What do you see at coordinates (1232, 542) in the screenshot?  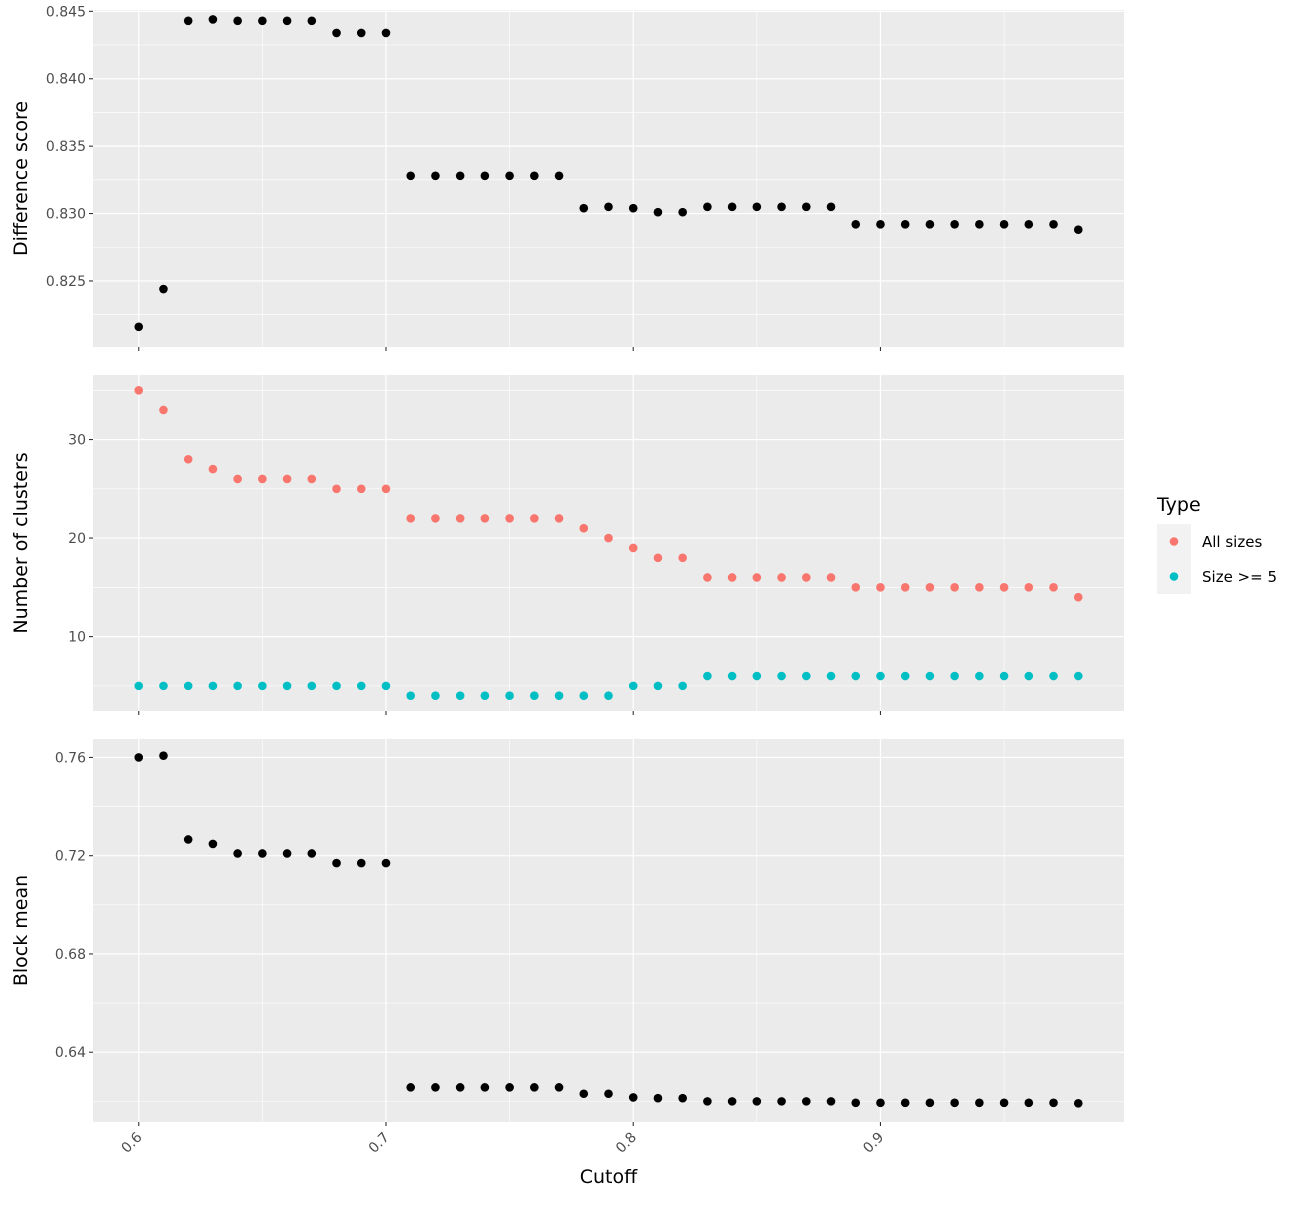 I see `legend-label: All sizes` at bounding box center [1232, 542].